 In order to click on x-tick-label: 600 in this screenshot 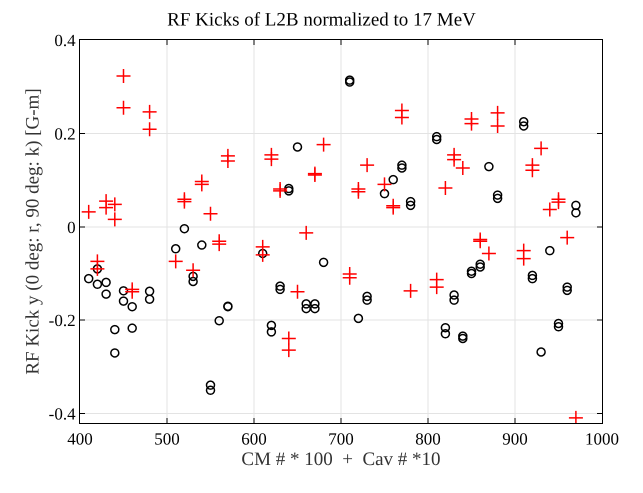, I will do `click(254, 438)`.